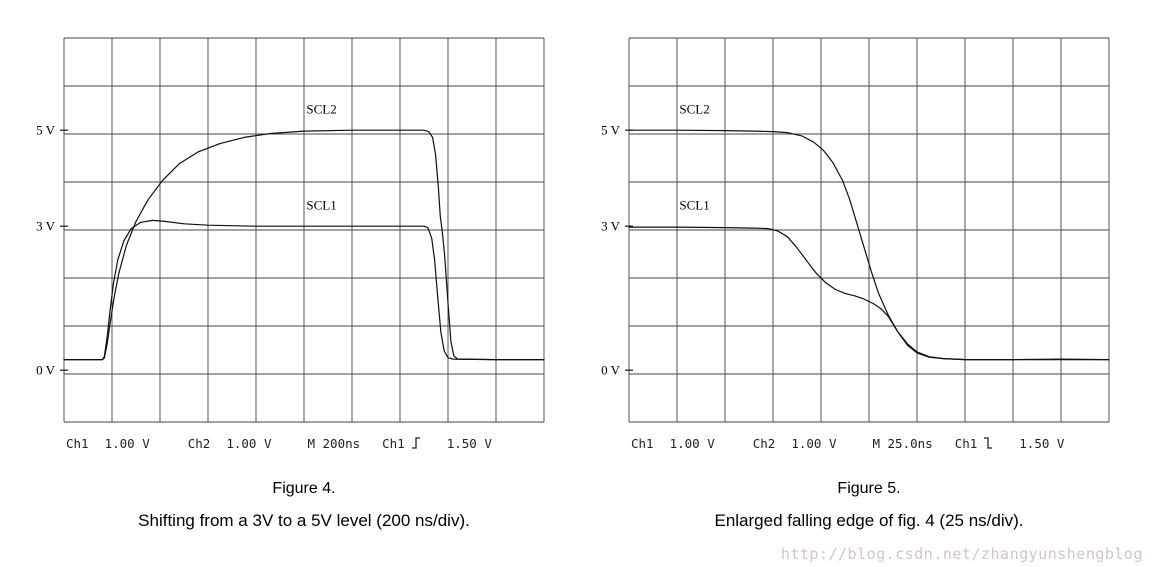 The height and width of the screenshot is (567, 1173). I want to click on timebase: M 25.0ns, so click(902, 443).